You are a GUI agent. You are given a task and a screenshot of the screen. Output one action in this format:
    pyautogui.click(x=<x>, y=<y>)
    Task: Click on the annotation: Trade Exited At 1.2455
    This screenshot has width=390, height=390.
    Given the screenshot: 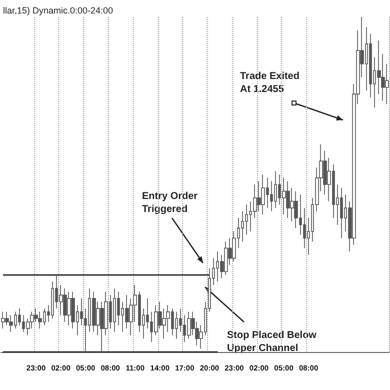 What is the action you would take?
    pyautogui.click(x=270, y=83)
    